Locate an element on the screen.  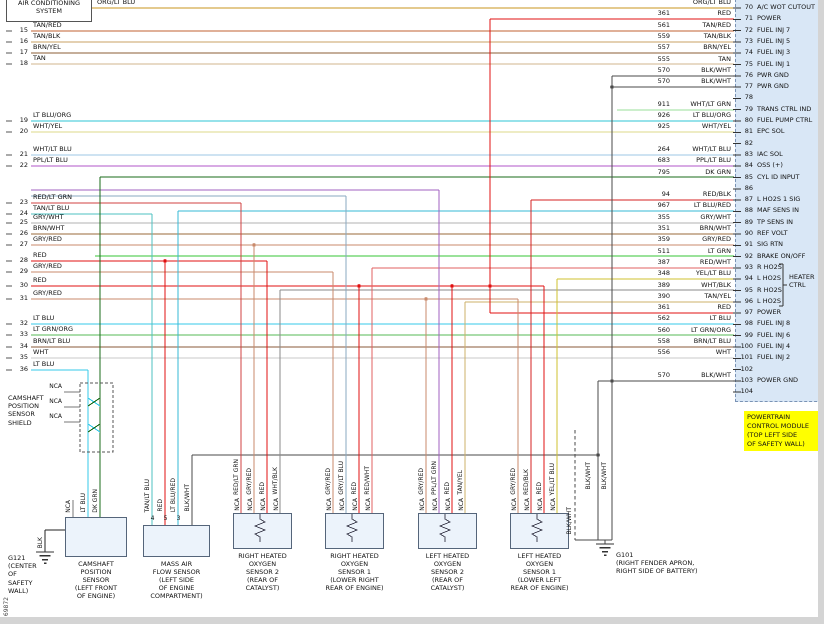
ground-label-line: (CENTER is located at coordinates (22, 566).